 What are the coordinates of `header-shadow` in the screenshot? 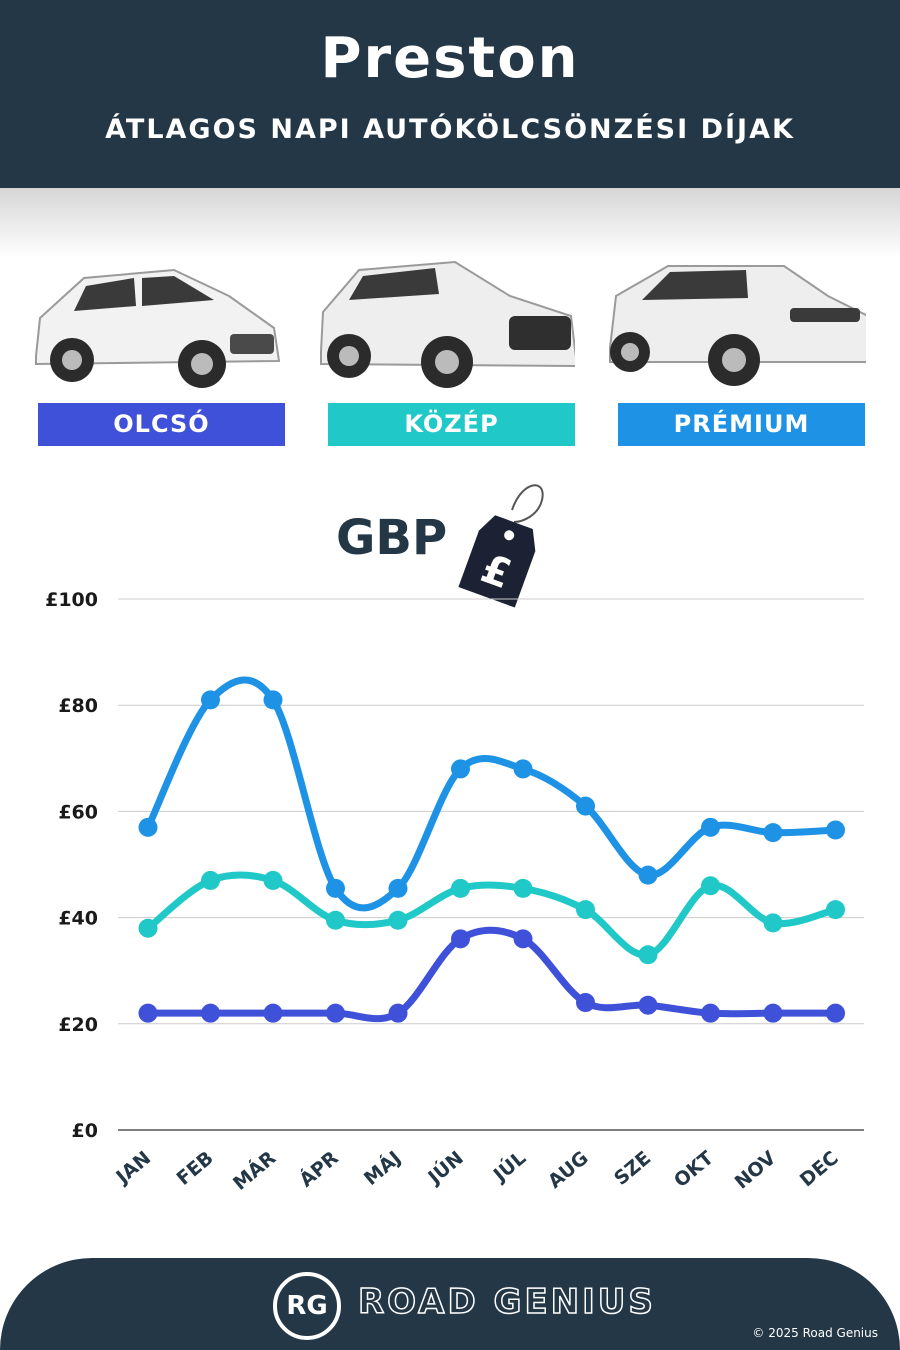 It's located at (450, 223).